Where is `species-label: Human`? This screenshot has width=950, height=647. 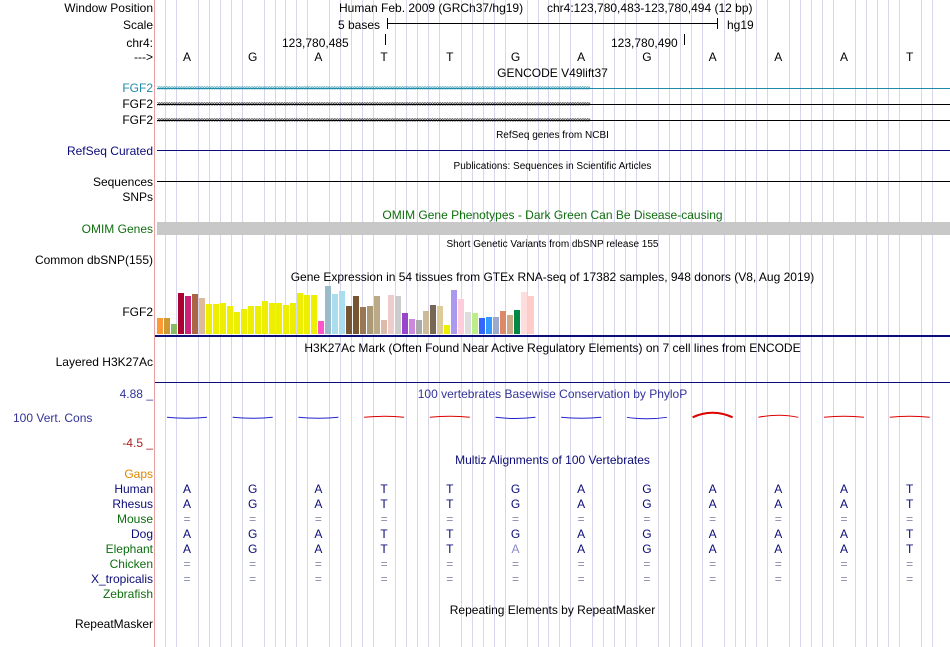
species-label: Human is located at coordinates (133, 489).